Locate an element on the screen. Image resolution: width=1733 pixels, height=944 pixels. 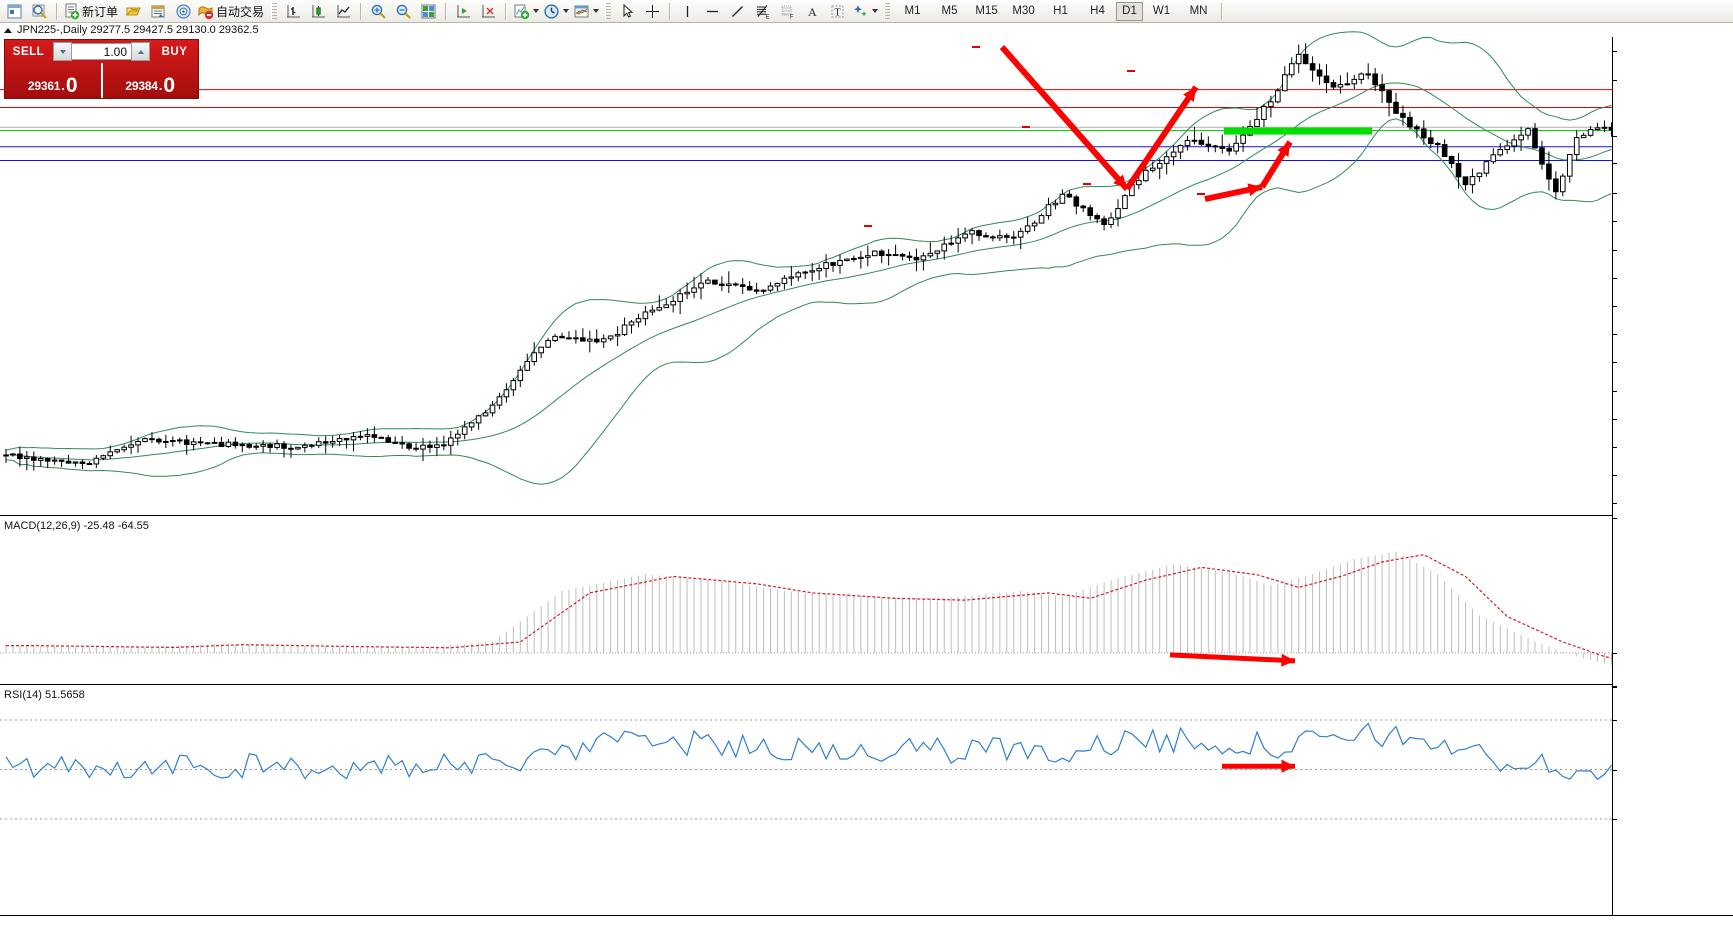
new-order-button: 新订单 is located at coordinates (91, 11).